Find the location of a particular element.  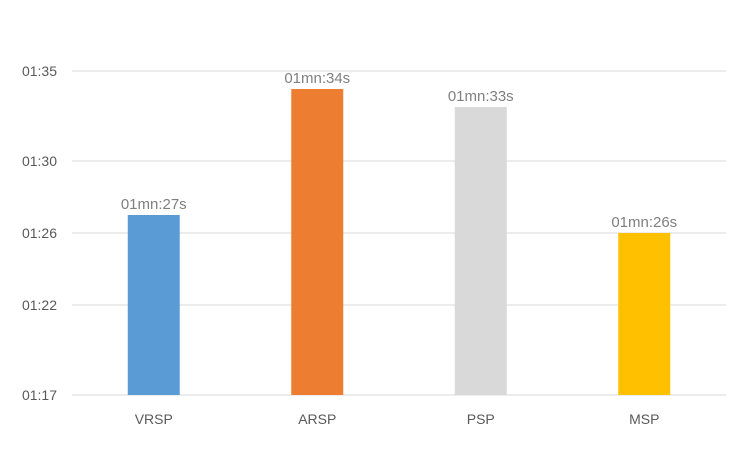

bar-psp is located at coordinates (480, 251).